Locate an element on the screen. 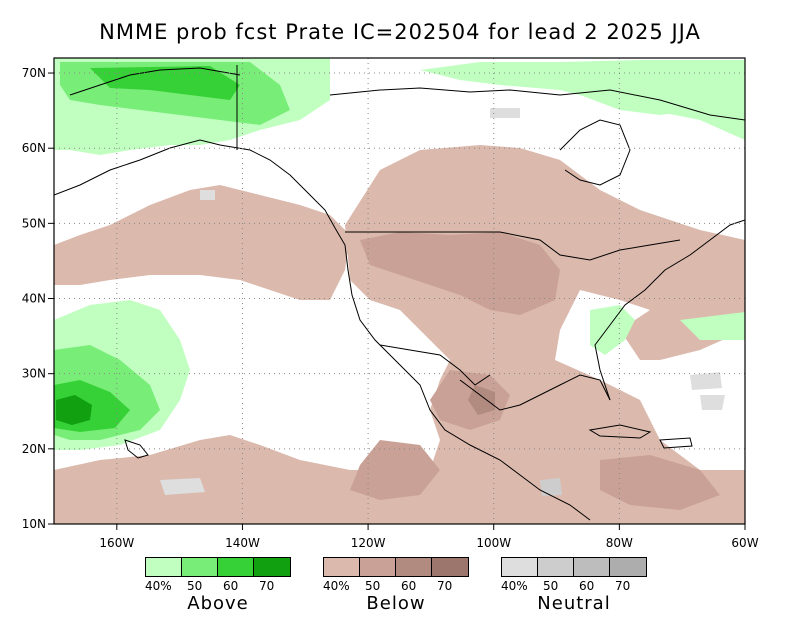 Image resolution: width=800 pixels, height=618 pixels. lon-tick-label: 140W is located at coordinates (242, 543).